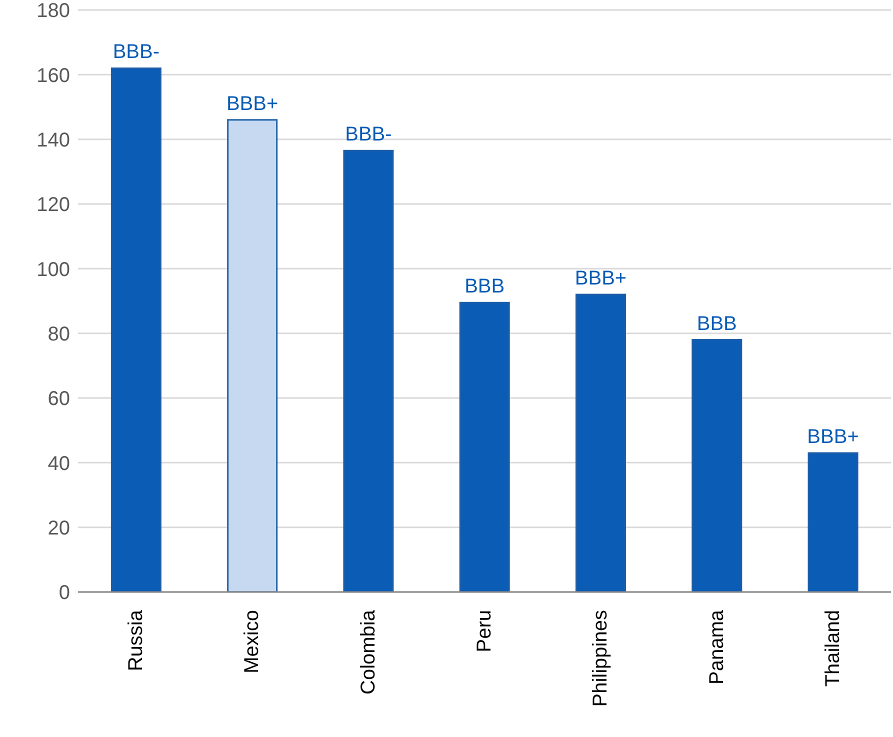  I want to click on y-tick-label: 120, so click(53, 205).